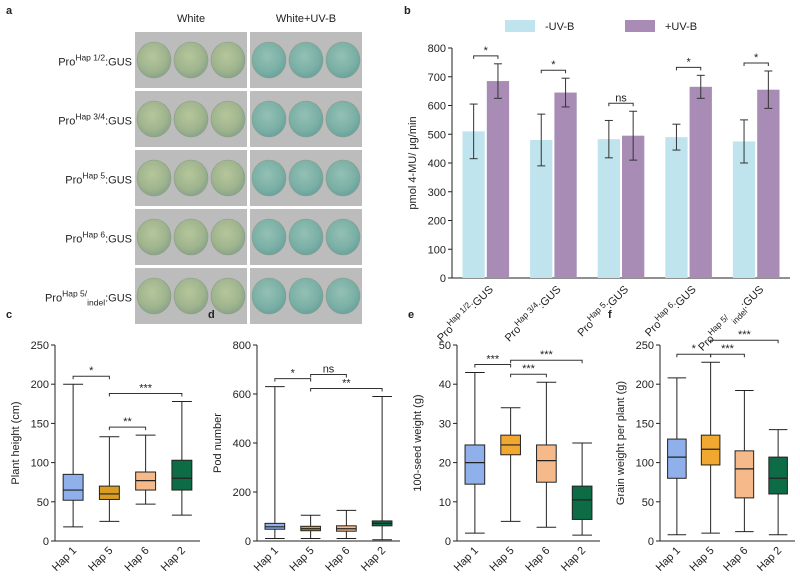 The width and height of the screenshot is (800, 581). What do you see at coordinates (329, 369) in the screenshot?
I see `significance-label: ns` at bounding box center [329, 369].